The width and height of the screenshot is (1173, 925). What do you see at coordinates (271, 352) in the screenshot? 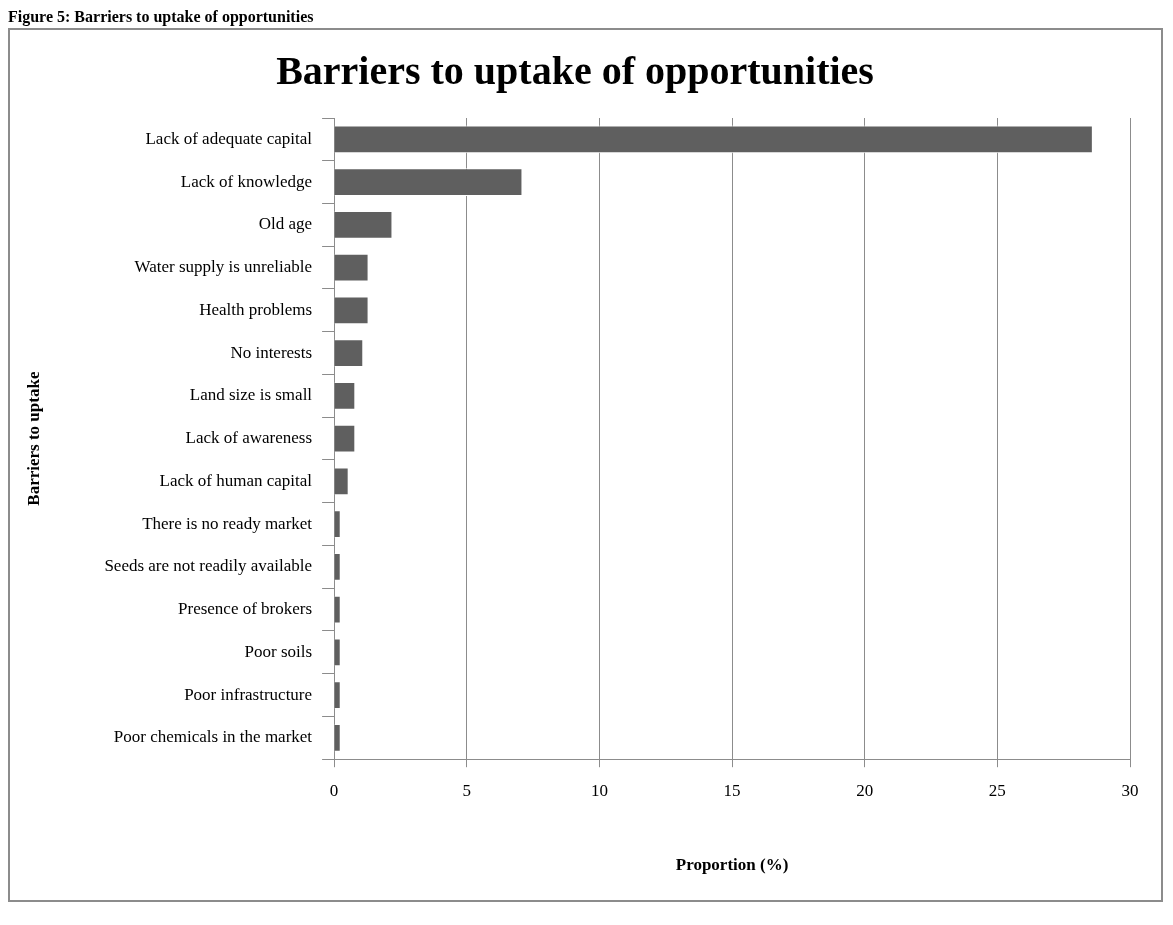
I see `y-tick-label: No interests` at bounding box center [271, 352].